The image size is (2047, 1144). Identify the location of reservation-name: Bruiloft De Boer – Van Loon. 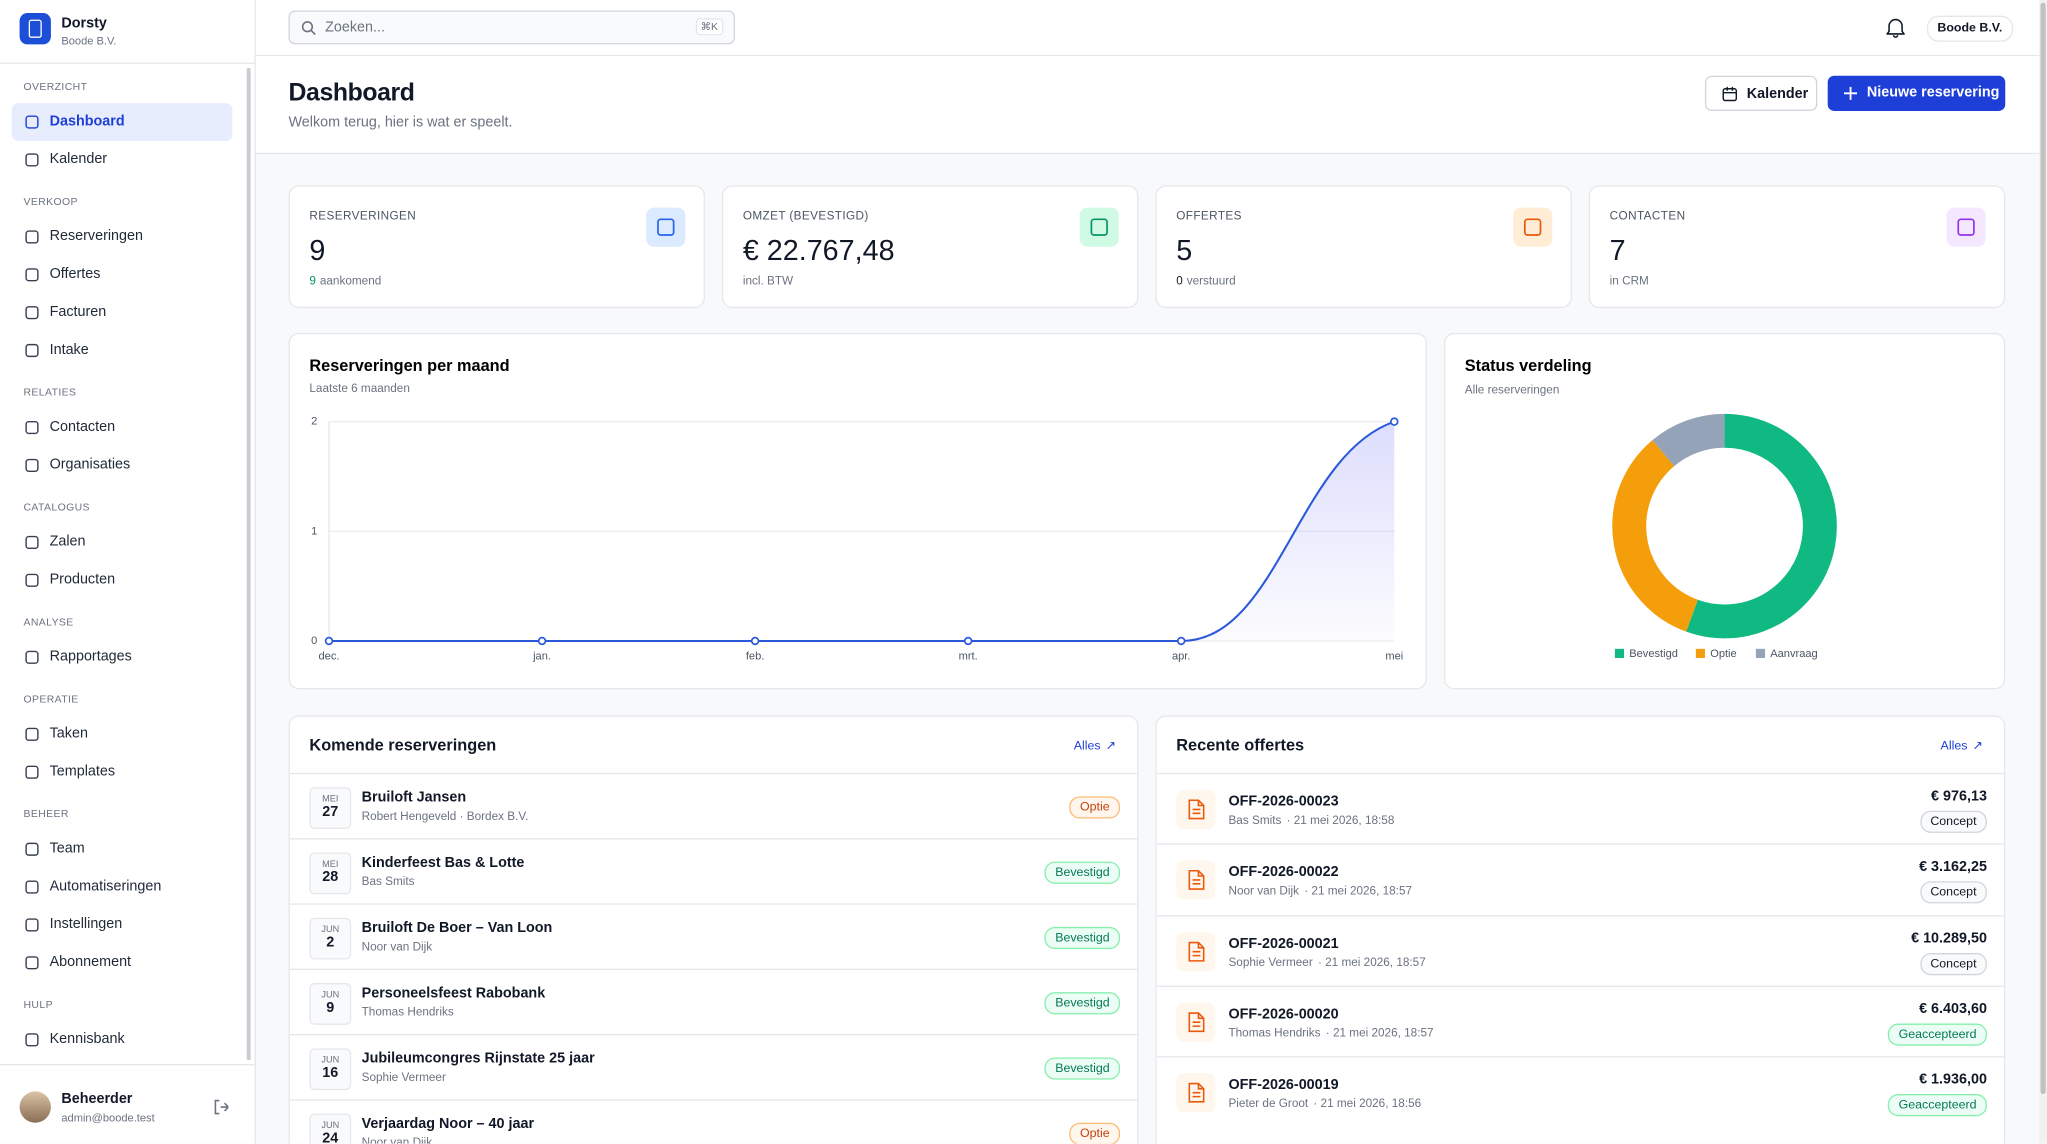
(457, 928).